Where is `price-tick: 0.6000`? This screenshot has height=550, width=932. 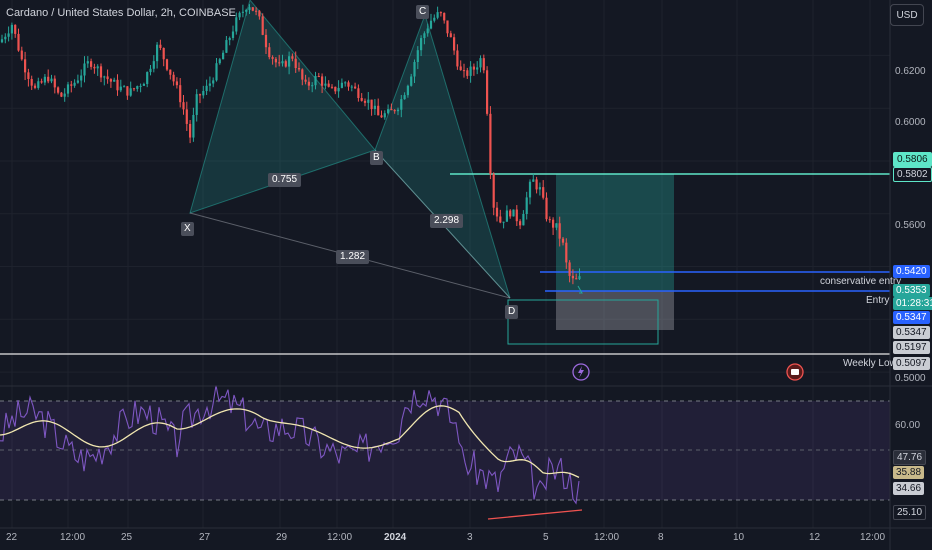
price-tick: 0.6000 is located at coordinates (910, 122).